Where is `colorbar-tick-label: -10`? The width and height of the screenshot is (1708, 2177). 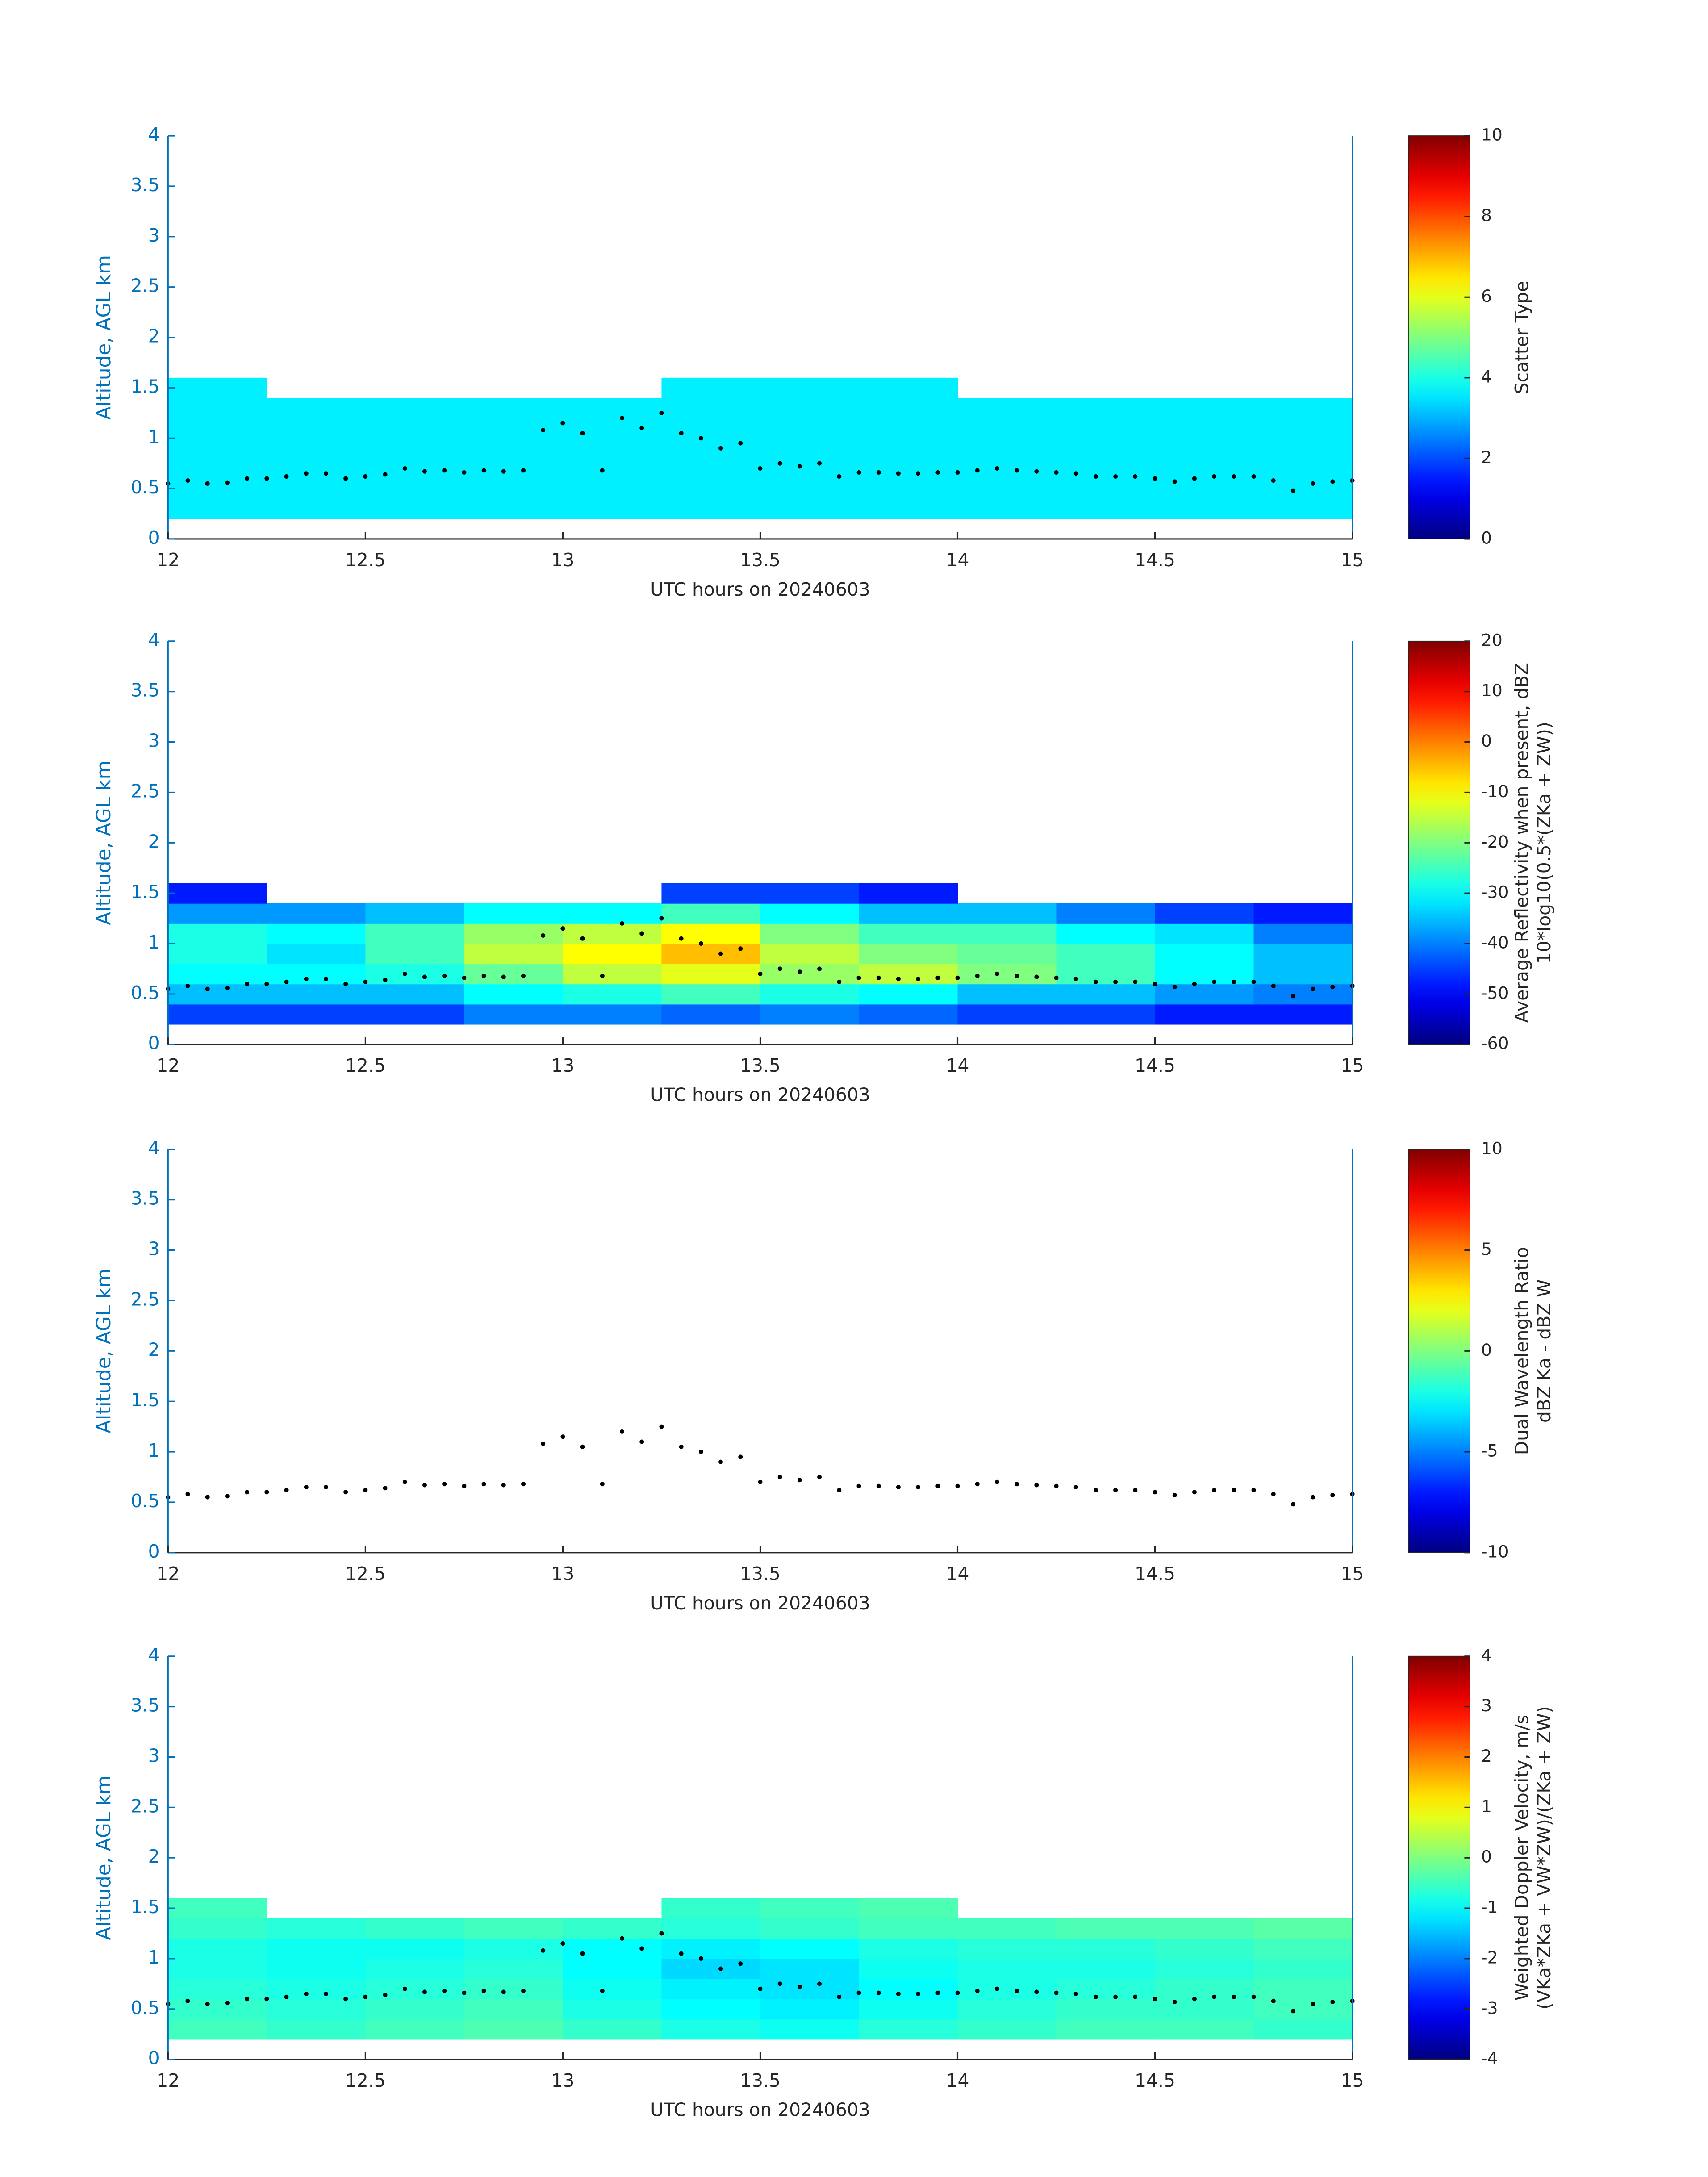 colorbar-tick-label: -10 is located at coordinates (1494, 1551).